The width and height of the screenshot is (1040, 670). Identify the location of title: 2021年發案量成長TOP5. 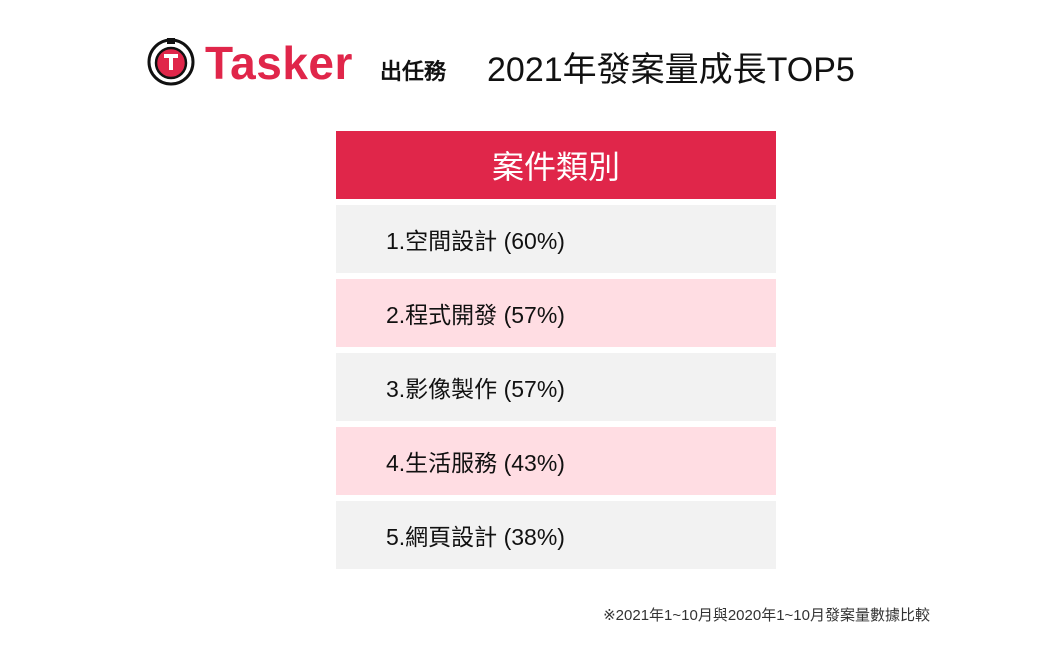
(671, 70).